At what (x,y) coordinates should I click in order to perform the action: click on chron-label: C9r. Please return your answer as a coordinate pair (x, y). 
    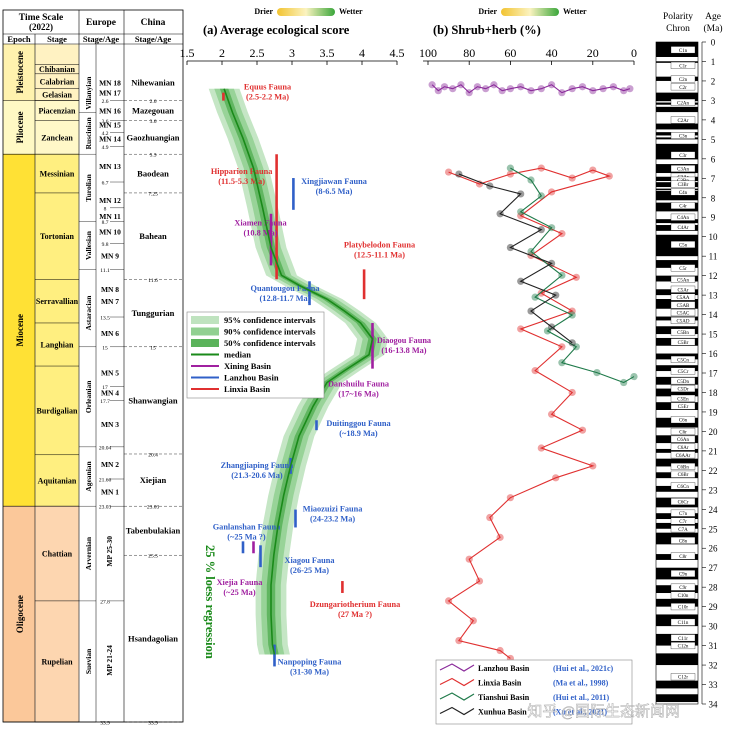
    Looking at the image, I should click on (683, 588).